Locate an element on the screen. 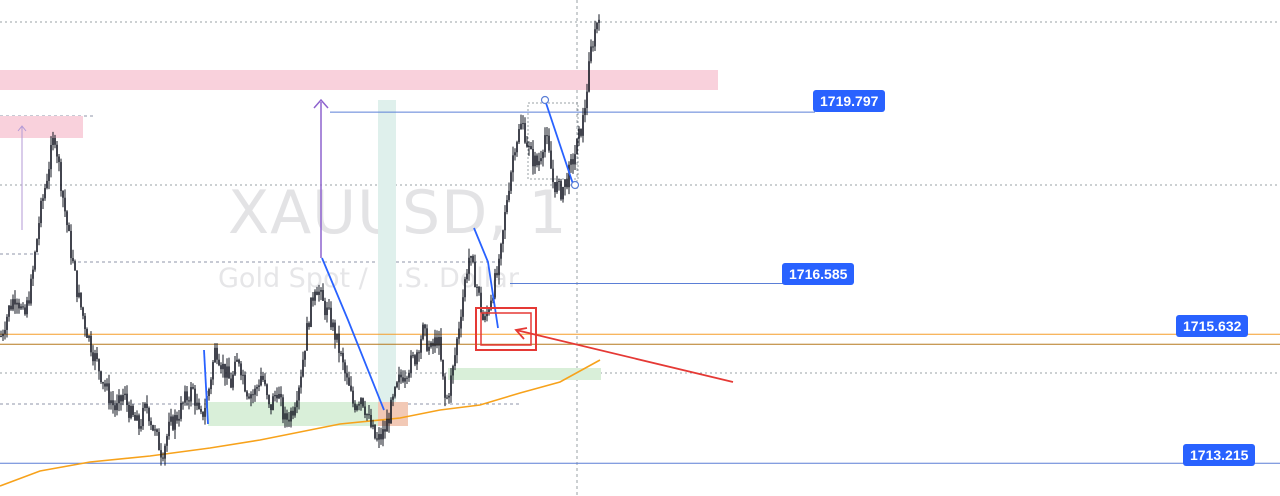 The width and height of the screenshot is (1280, 496). price-label-1719: 1719.797 is located at coordinates (849, 101).